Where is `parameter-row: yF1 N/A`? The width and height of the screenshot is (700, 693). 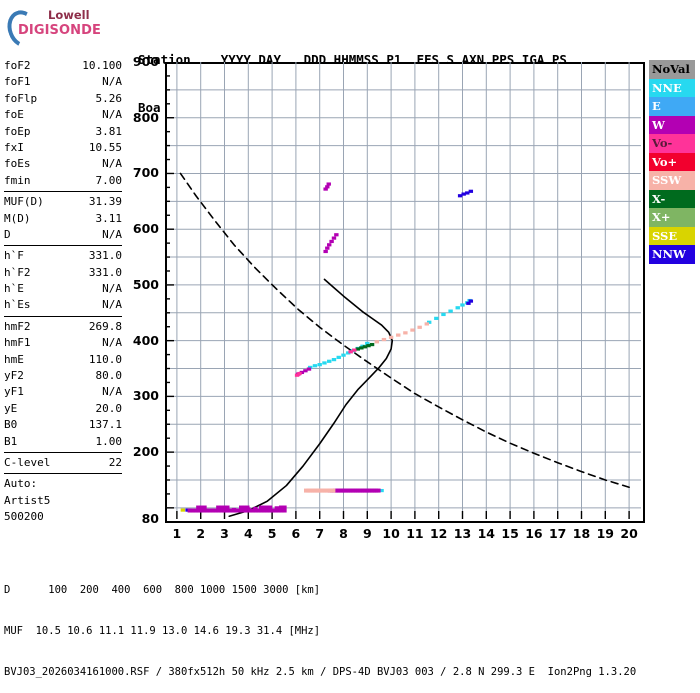
parameter-row: yF1 N/A is located at coordinates (63, 392).